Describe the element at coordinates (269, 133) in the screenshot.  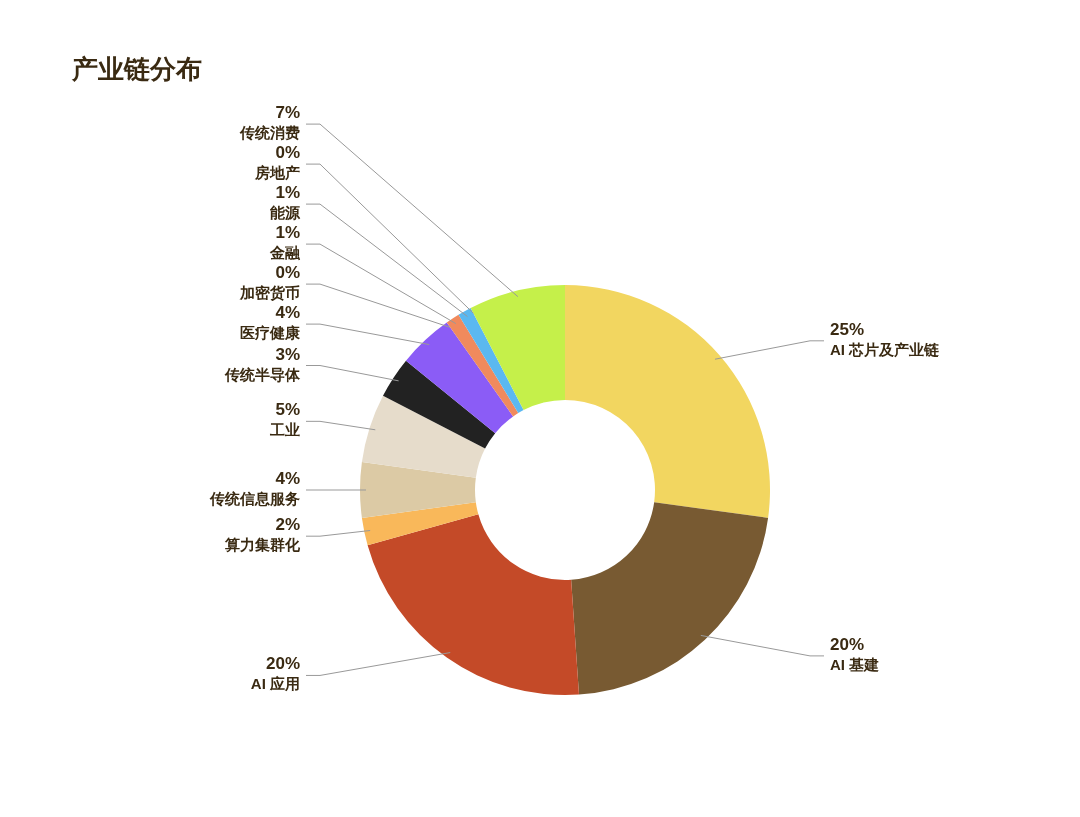
I see `slice-label: 传统消费` at that location.